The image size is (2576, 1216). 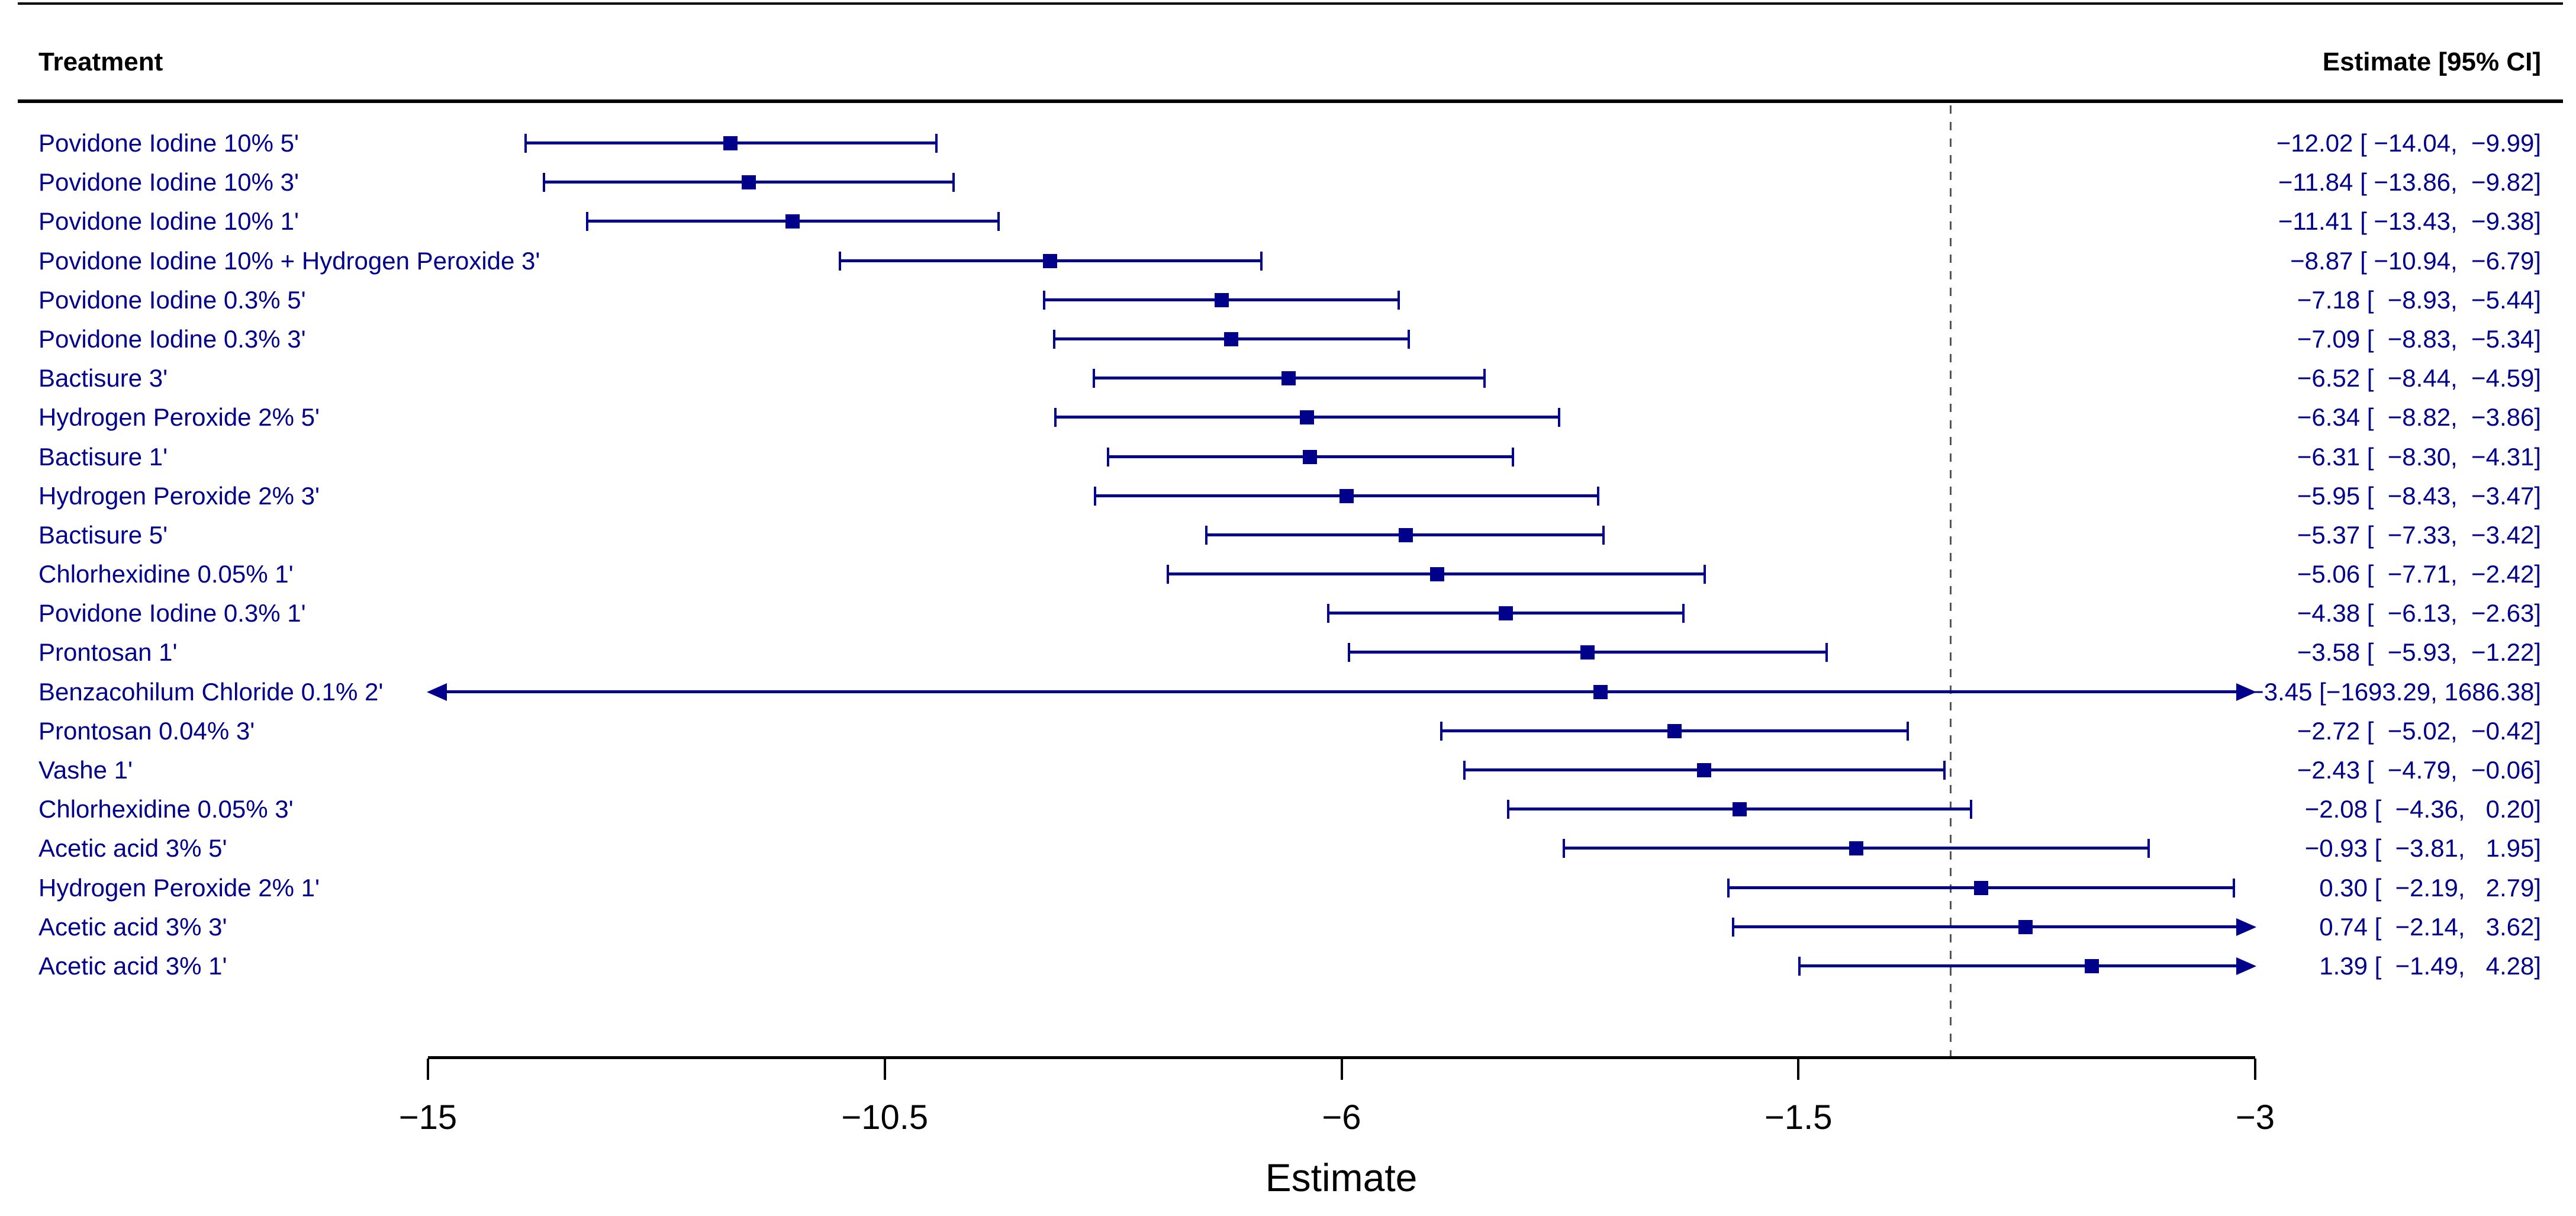 I want to click on x-axis-tick-label: −10.5, so click(x=885, y=1117).